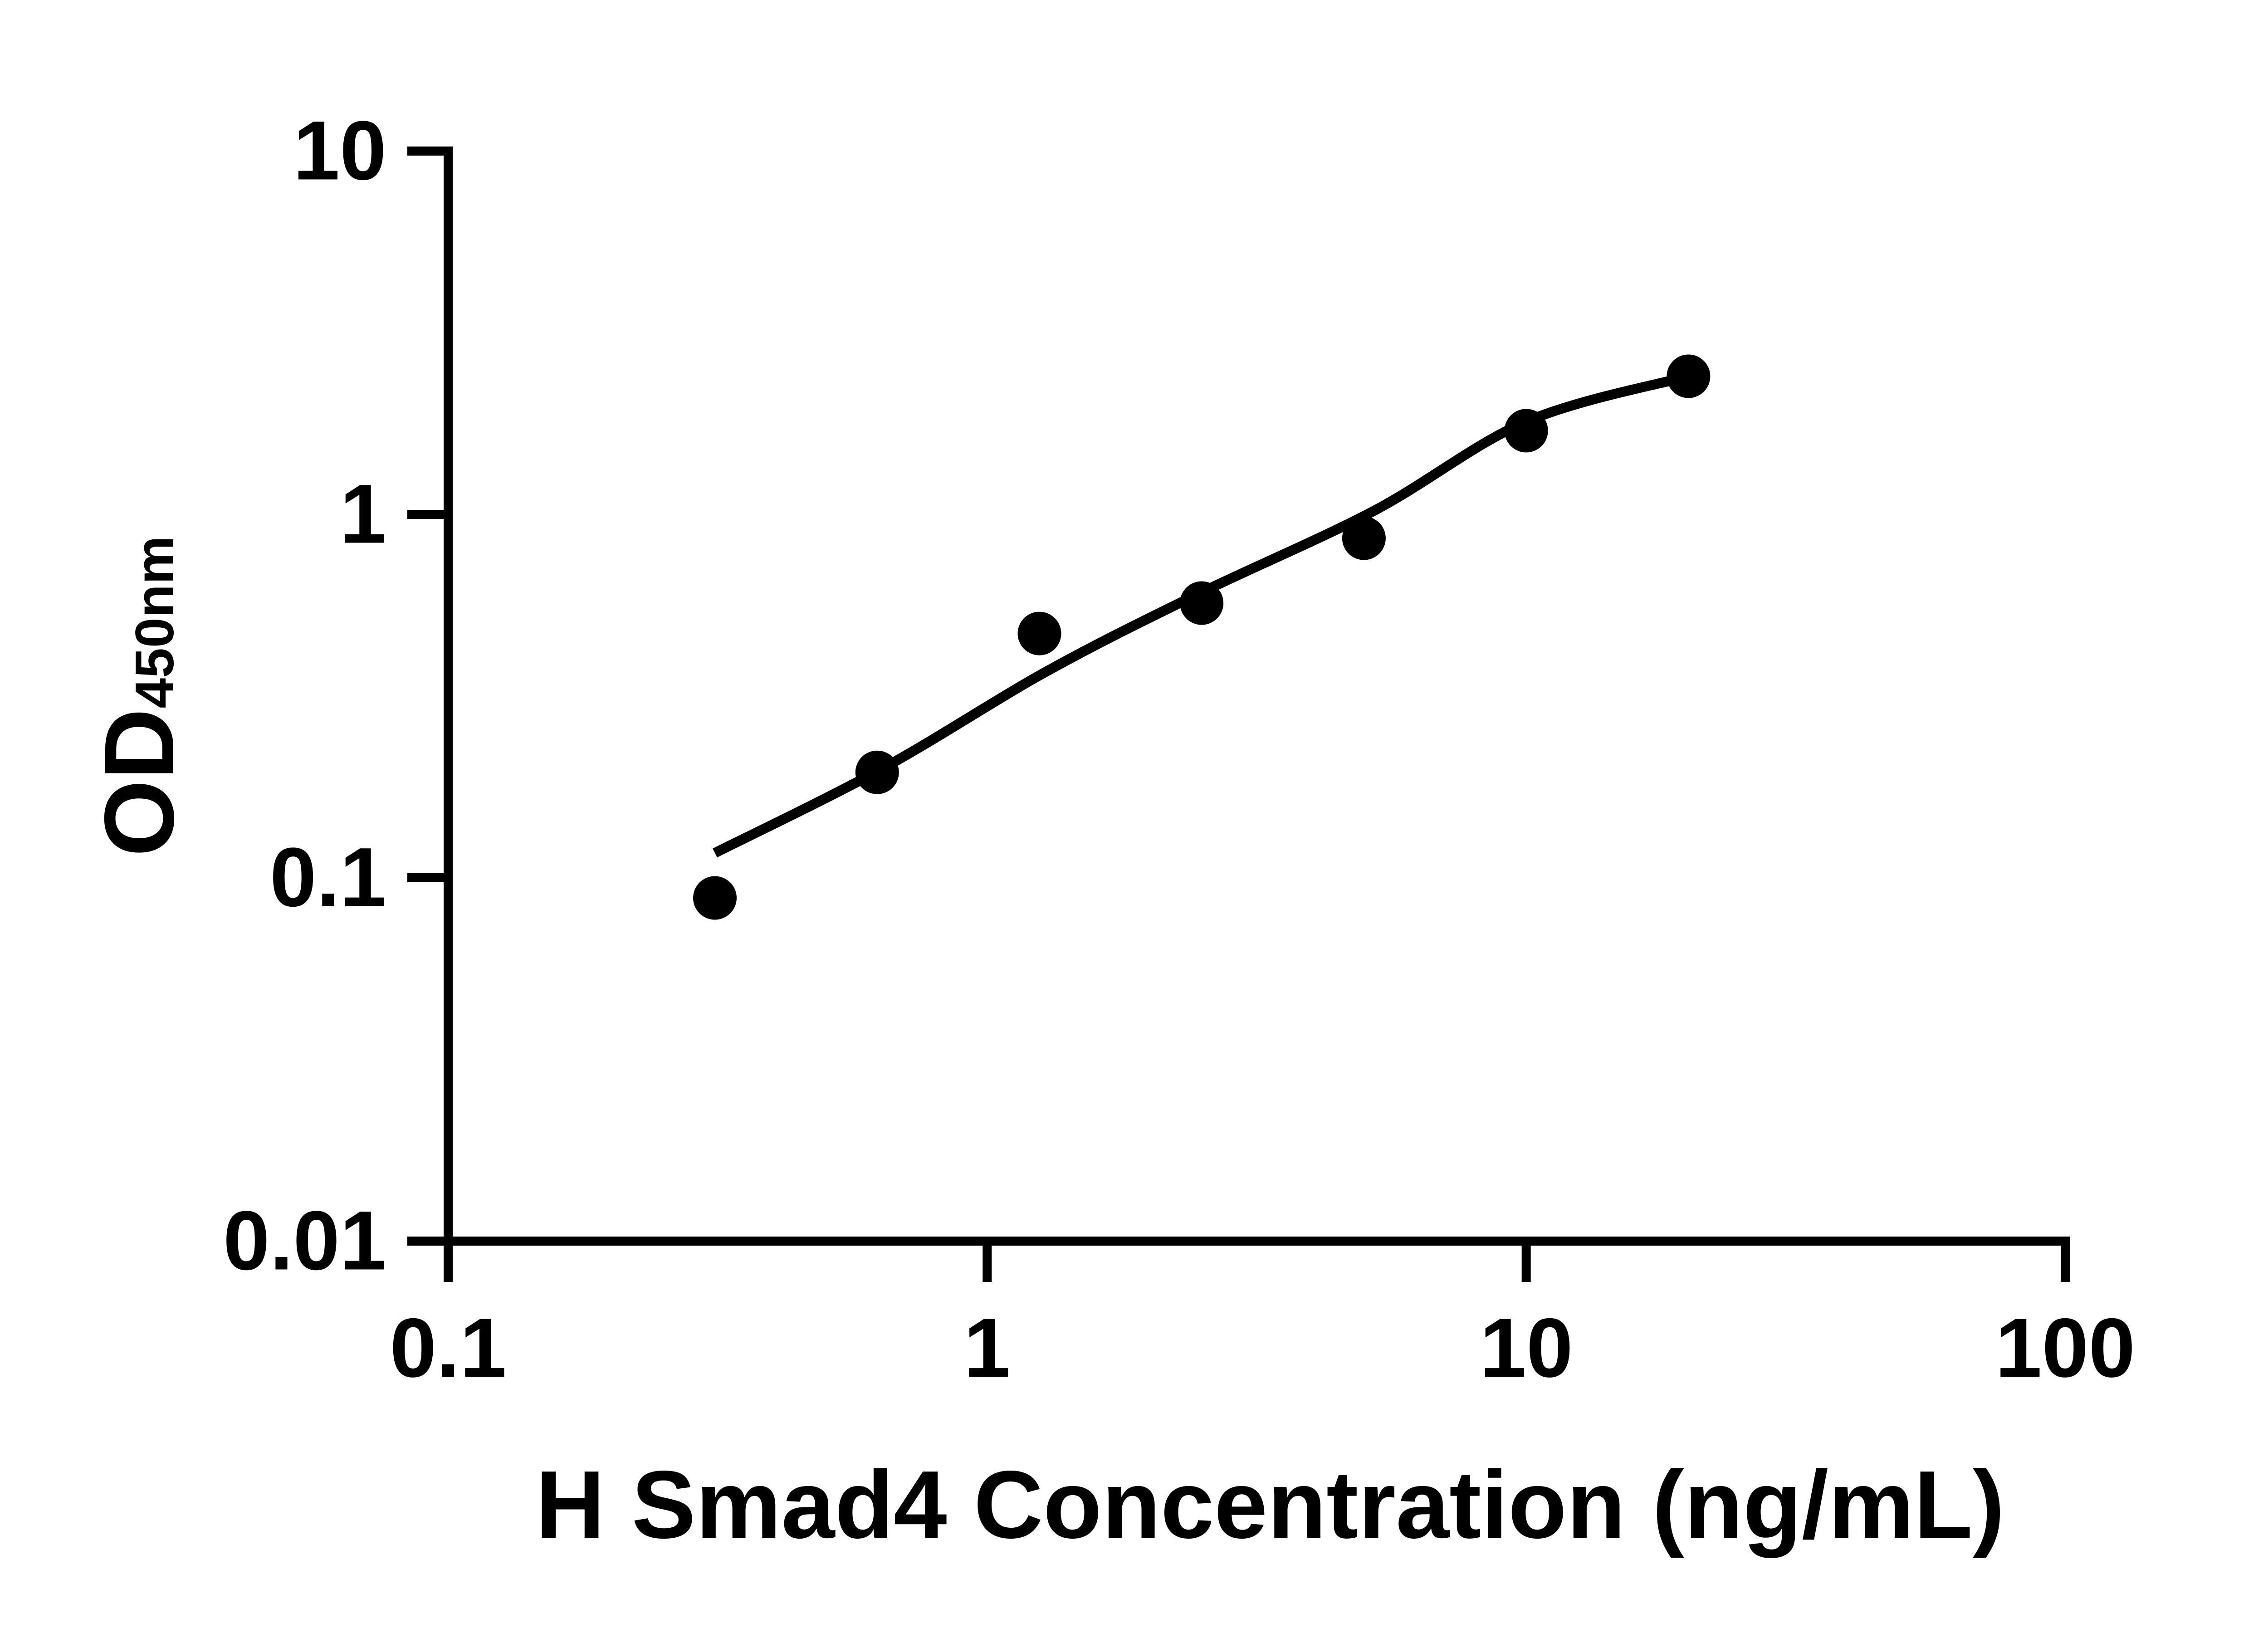  Describe the element at coordinates (304, 1241) in the screenshot. I see `y-tick-label-0-01: 0.01` at that location.